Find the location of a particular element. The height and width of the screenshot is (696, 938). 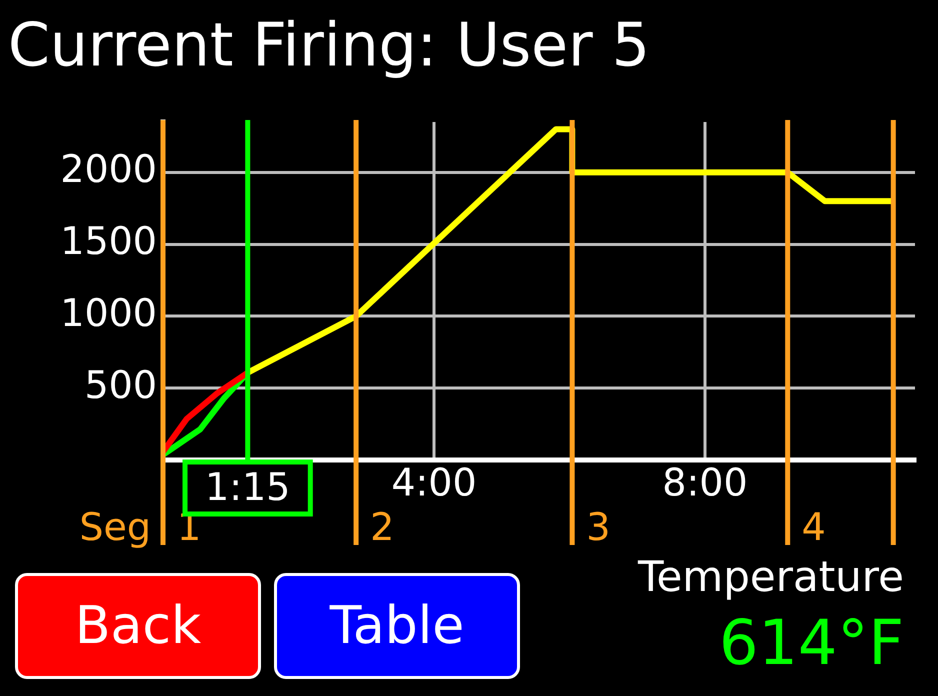

text: 614°F is located at coordinates (811, 642).